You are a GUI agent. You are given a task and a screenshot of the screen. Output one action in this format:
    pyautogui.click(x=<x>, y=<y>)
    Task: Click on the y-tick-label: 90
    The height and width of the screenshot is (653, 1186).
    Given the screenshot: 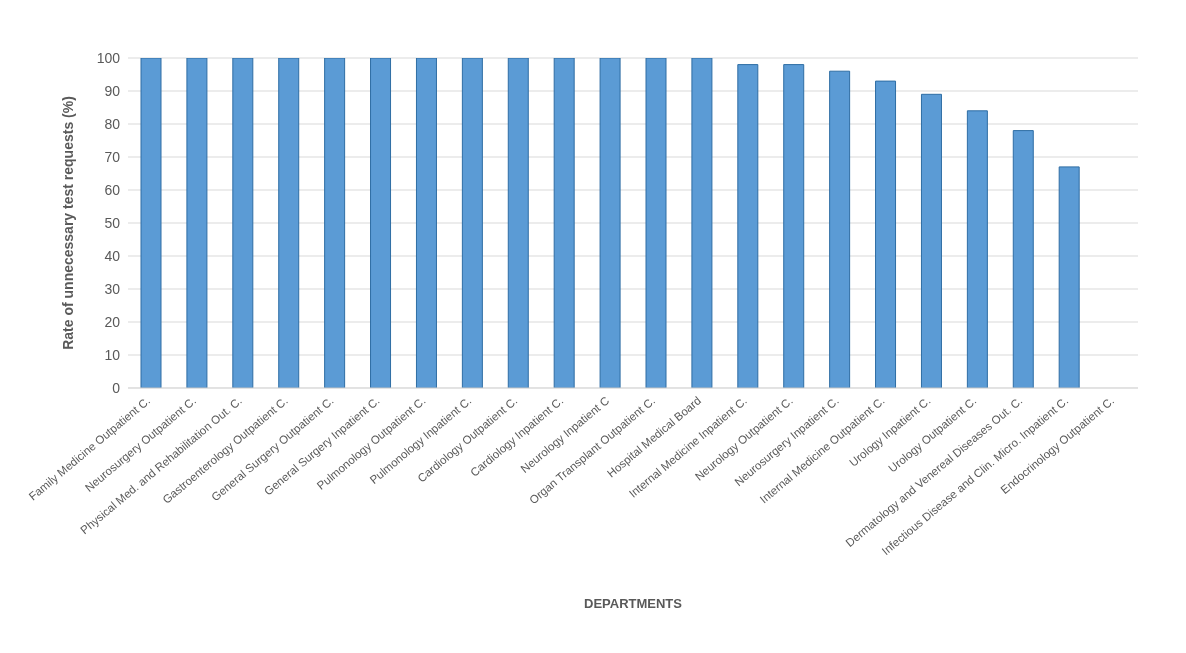 What is the action you would take?
    pyautogui.click(x=112, y=90)
    